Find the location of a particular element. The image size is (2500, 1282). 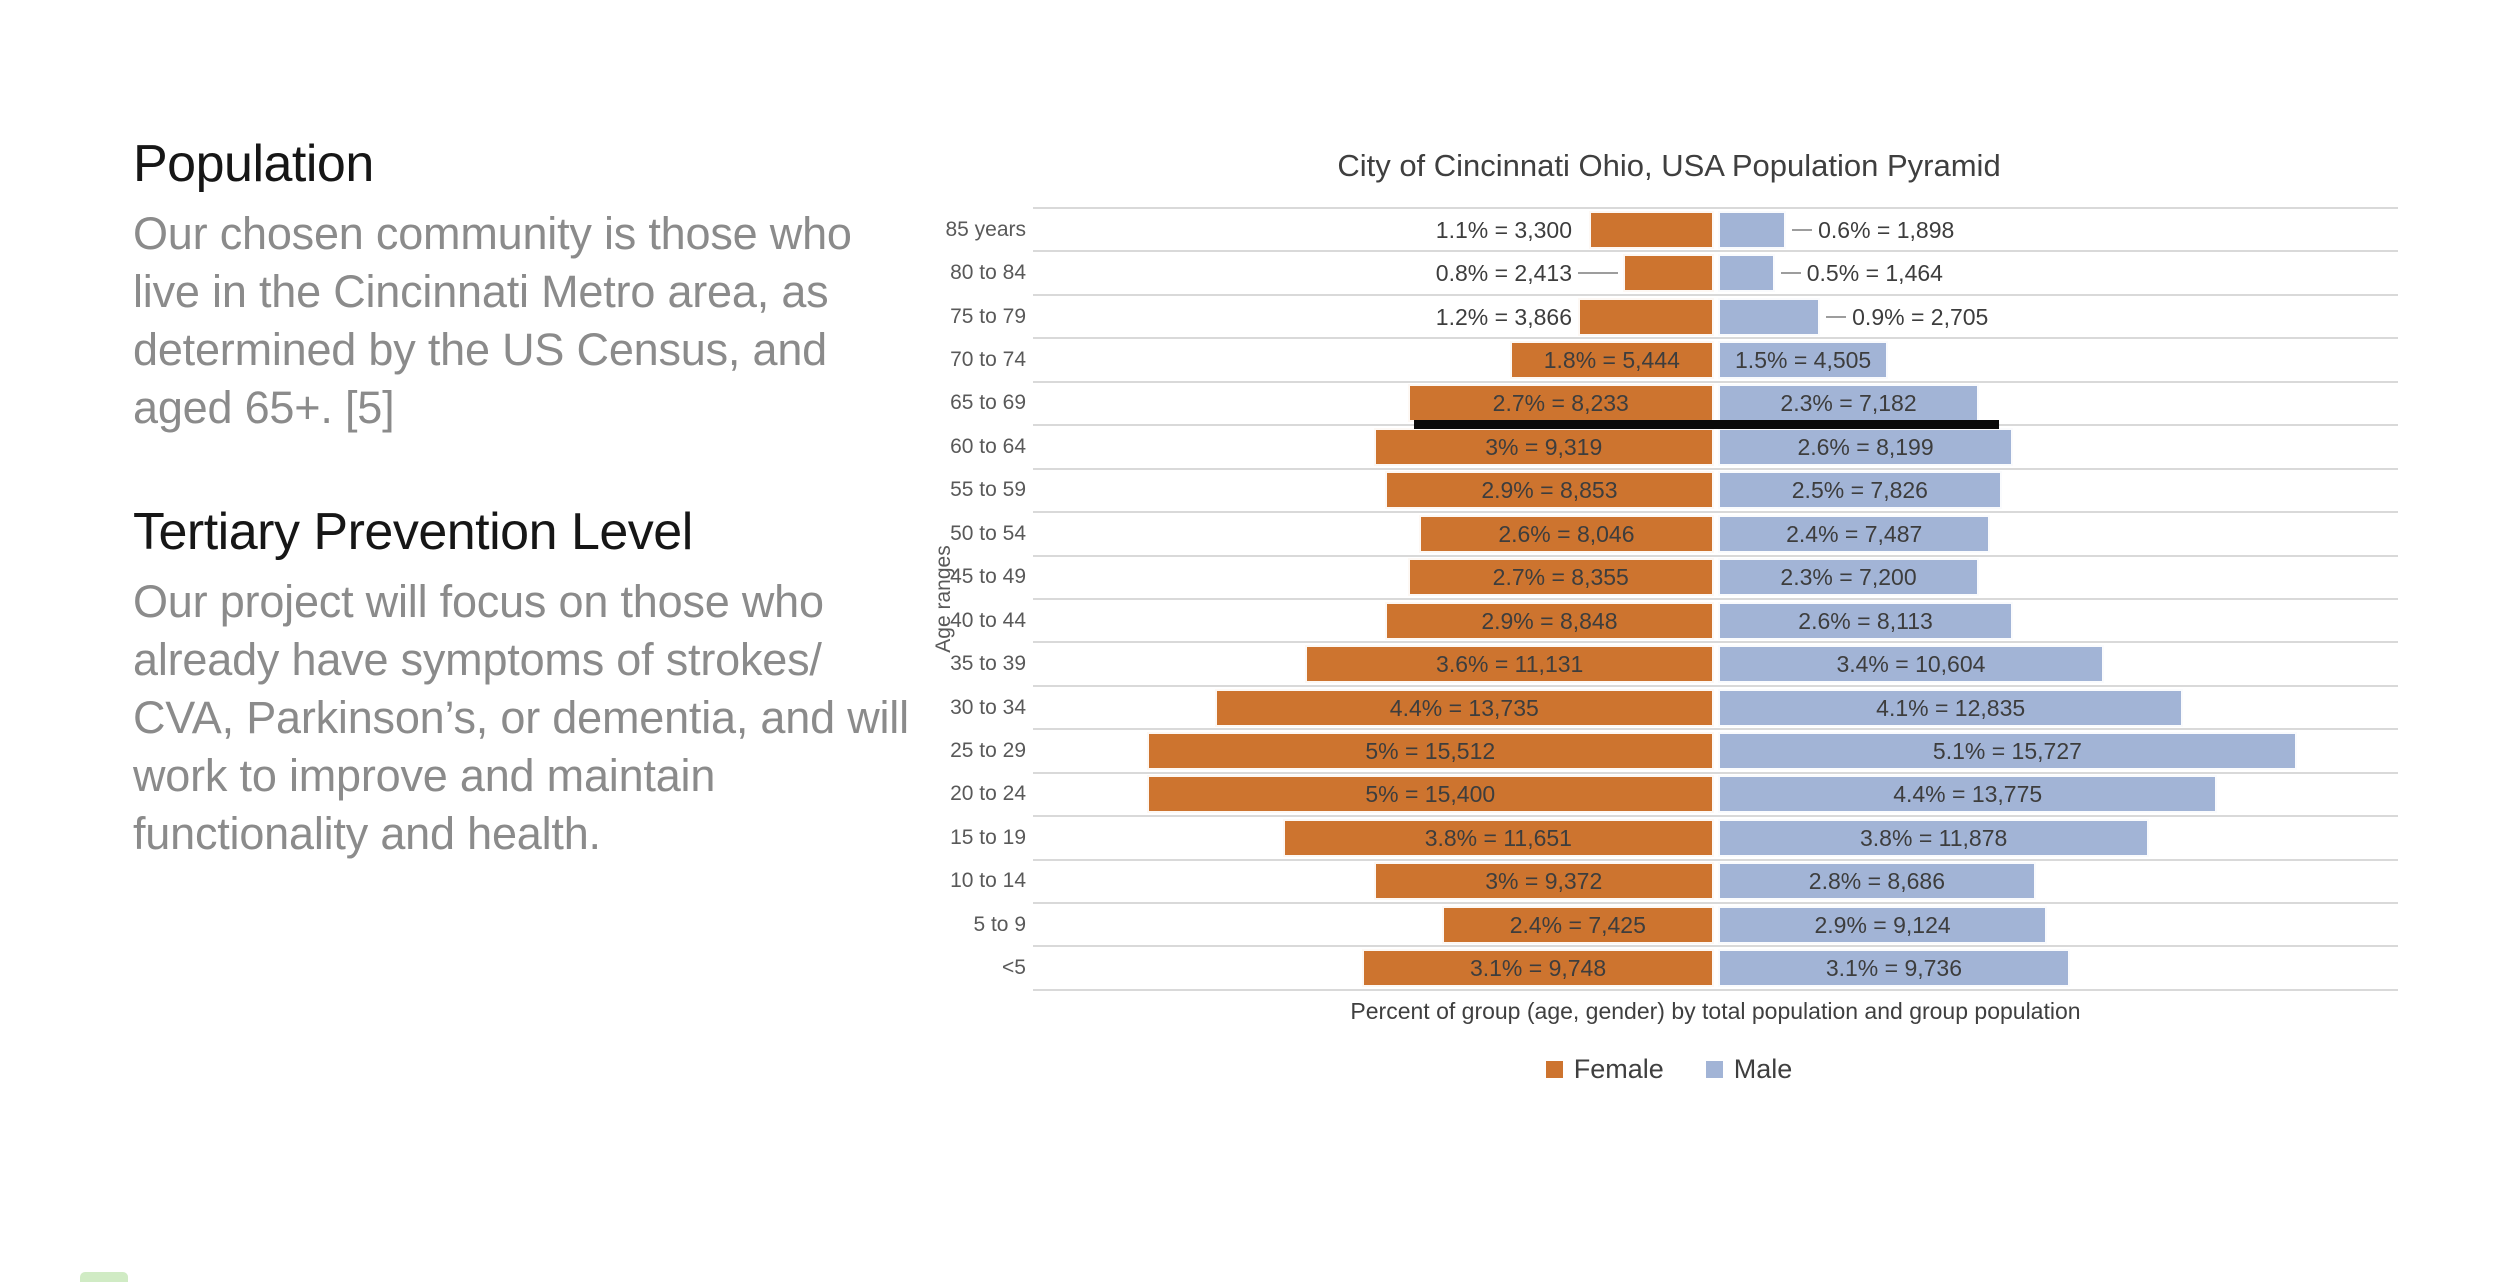

bar-male-55 to 59 is located at coordinates (1860, 490).